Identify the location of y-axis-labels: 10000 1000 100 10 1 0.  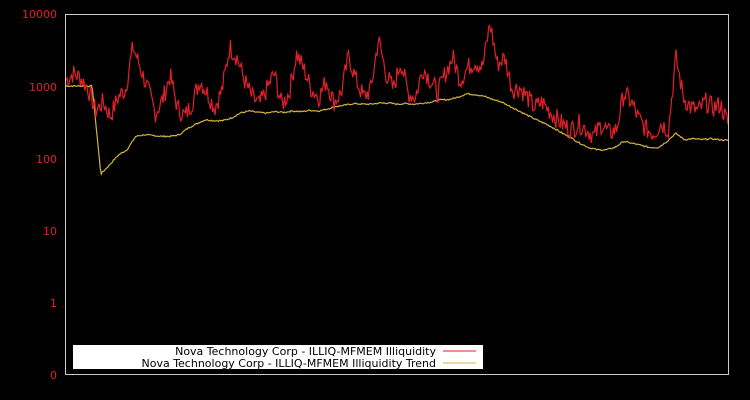
(39, 195).